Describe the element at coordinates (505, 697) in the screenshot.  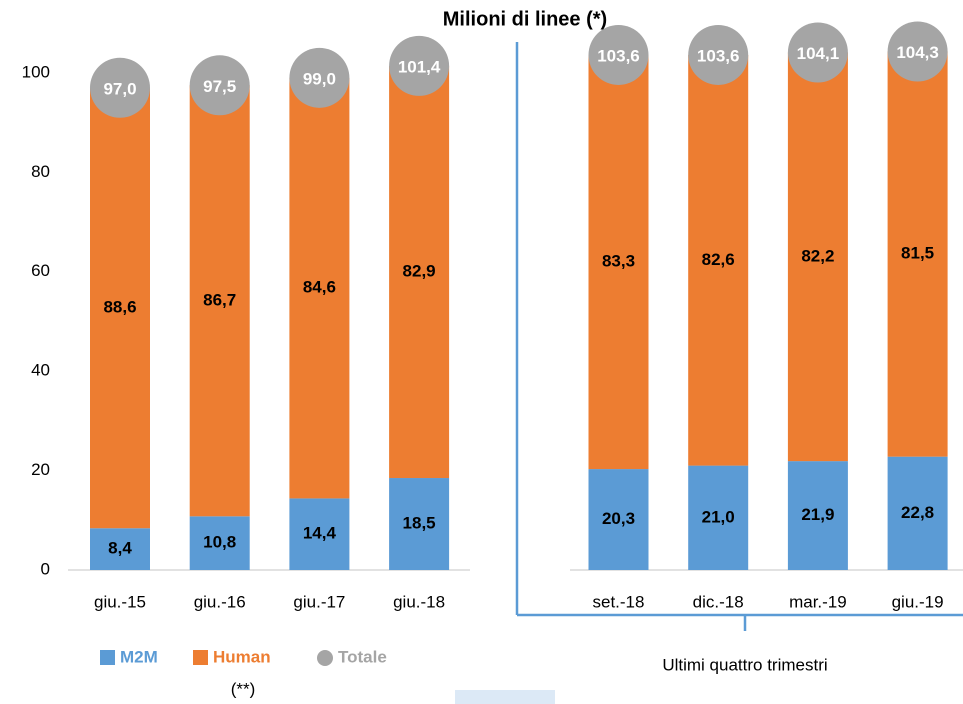
I see `decoration` at that location.